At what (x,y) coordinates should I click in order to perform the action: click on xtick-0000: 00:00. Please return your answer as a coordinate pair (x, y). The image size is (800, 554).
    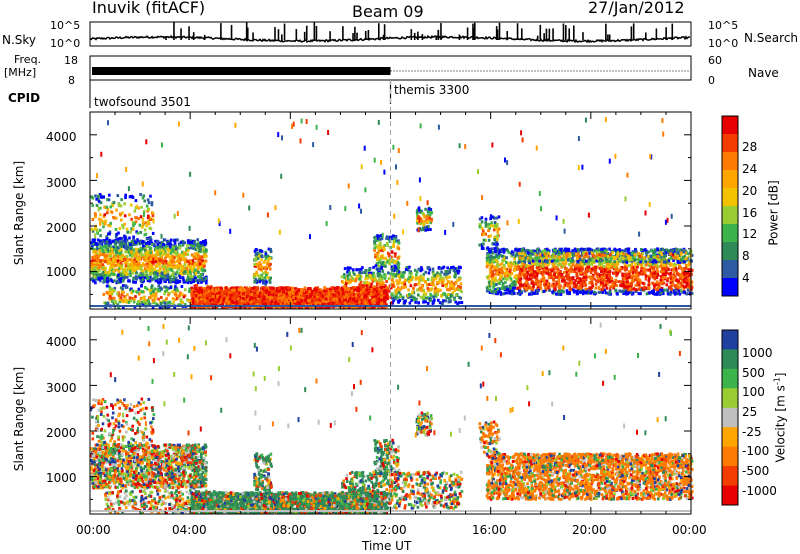
    Looking at the image, I should click on (93, 530).